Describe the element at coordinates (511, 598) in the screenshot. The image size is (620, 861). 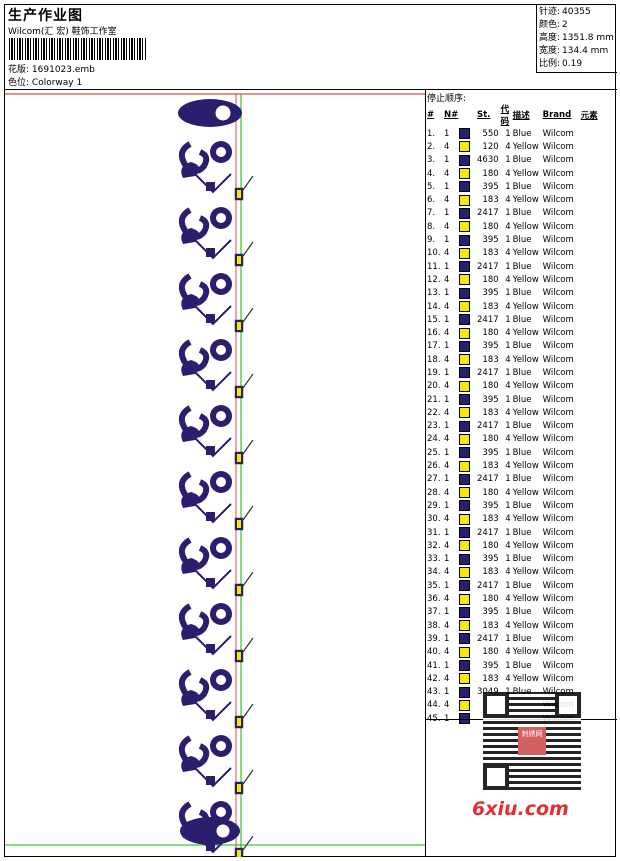
I see `table-row: 36. 4 180 4 Yellow Wilcom` at that location.